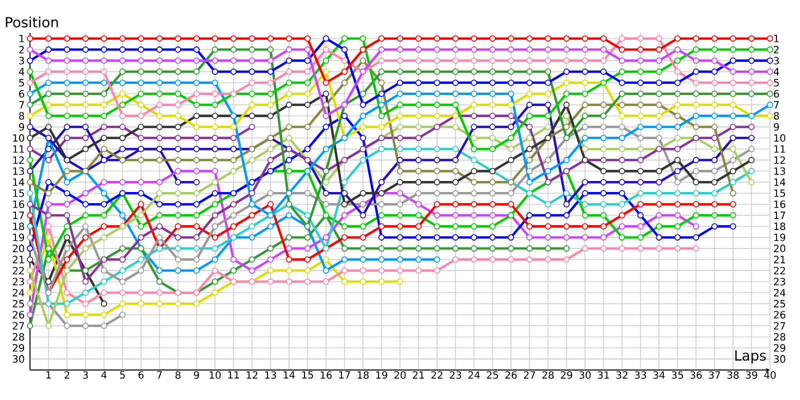  I want to click on y-tick-label: 29, so click(18, 348).